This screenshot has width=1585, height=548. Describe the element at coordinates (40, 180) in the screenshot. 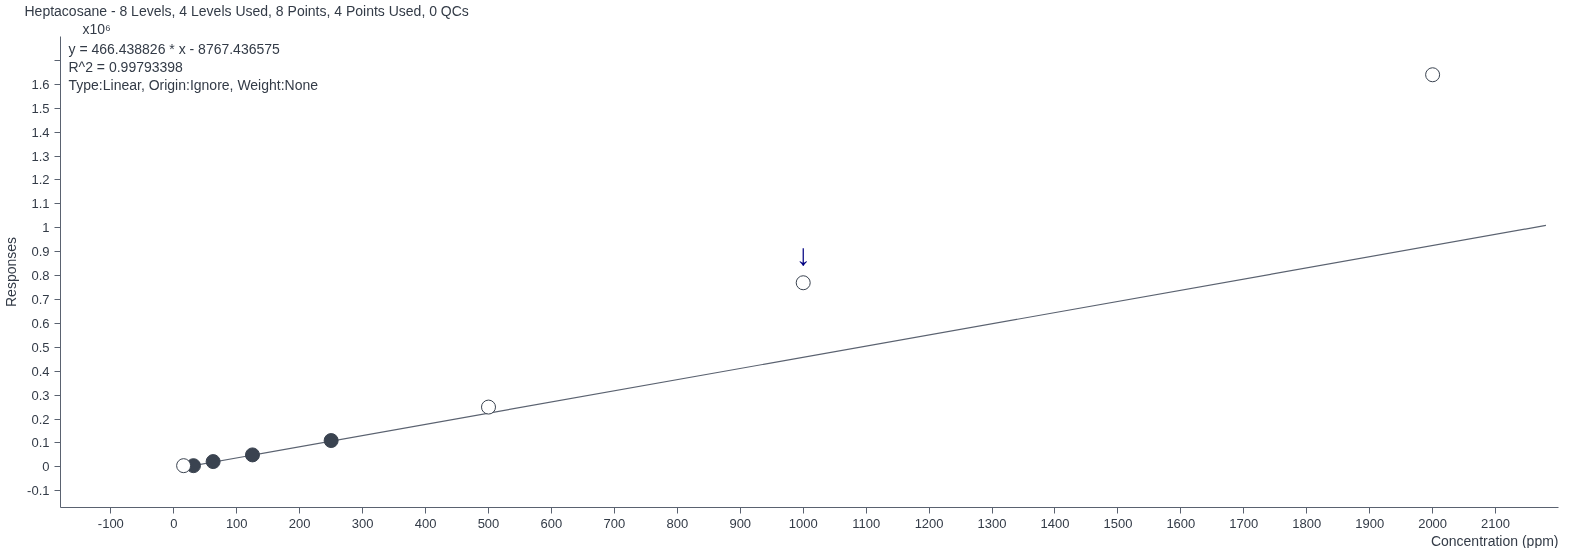

I see `y-tick-label: 1.2` at that location.